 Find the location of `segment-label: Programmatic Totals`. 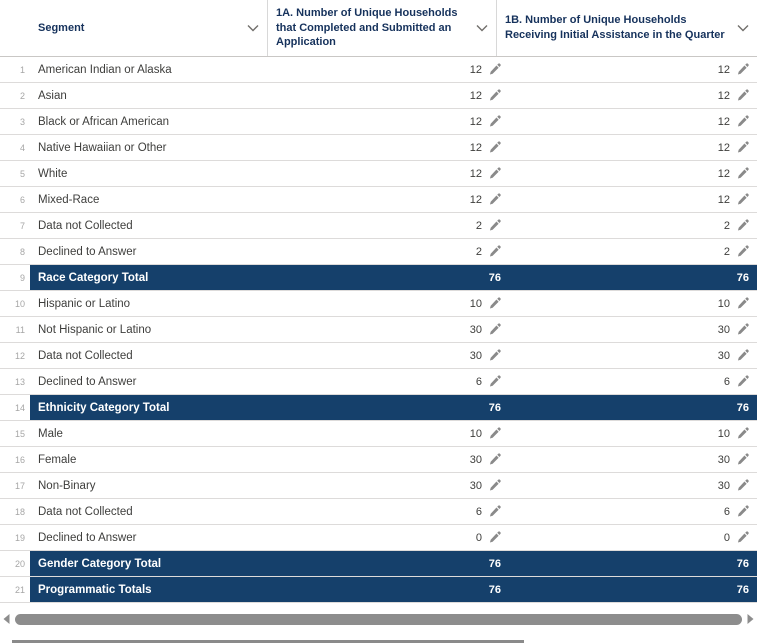

segment-label: Programmatic Totals is located at coordinates (95, 589).